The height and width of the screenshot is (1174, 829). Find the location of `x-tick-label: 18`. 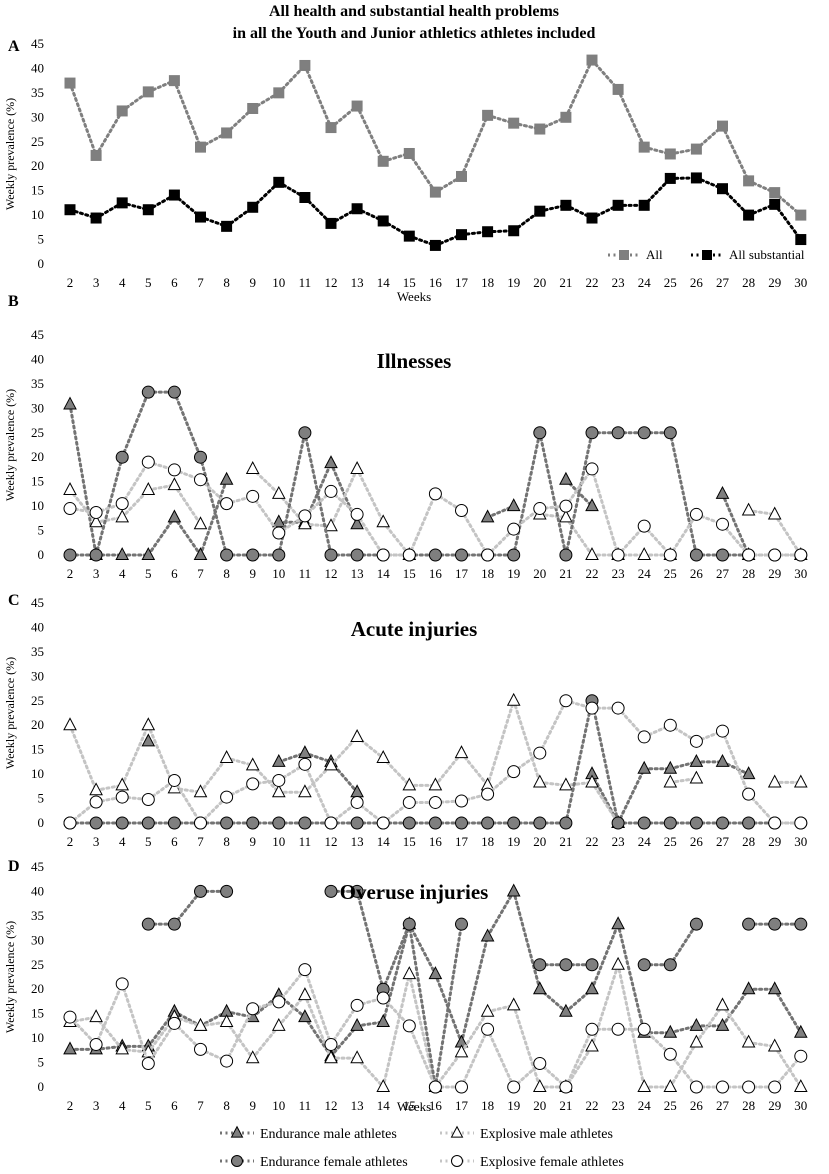

x-tick-label: 18 is located at coordinates (487, 1105).